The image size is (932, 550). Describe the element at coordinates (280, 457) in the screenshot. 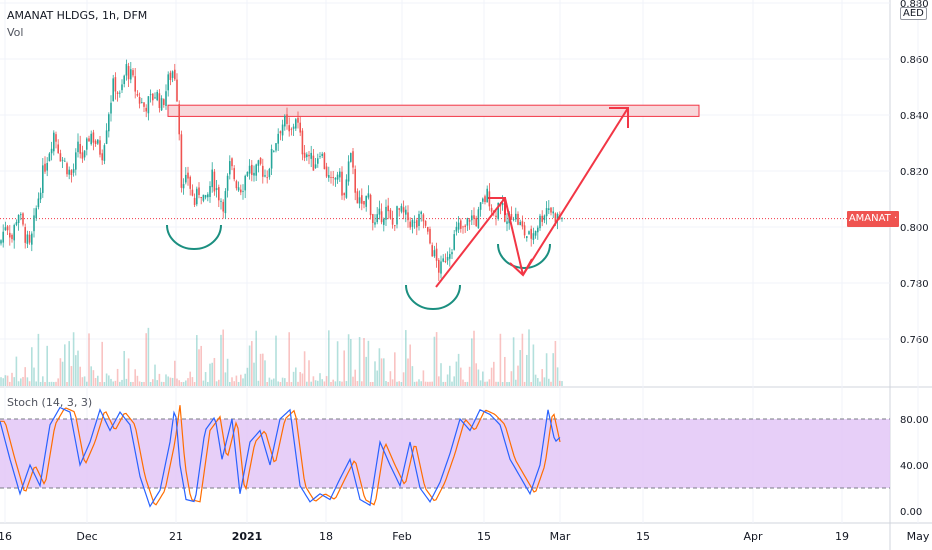

I see `stoch-k-line` at that location.